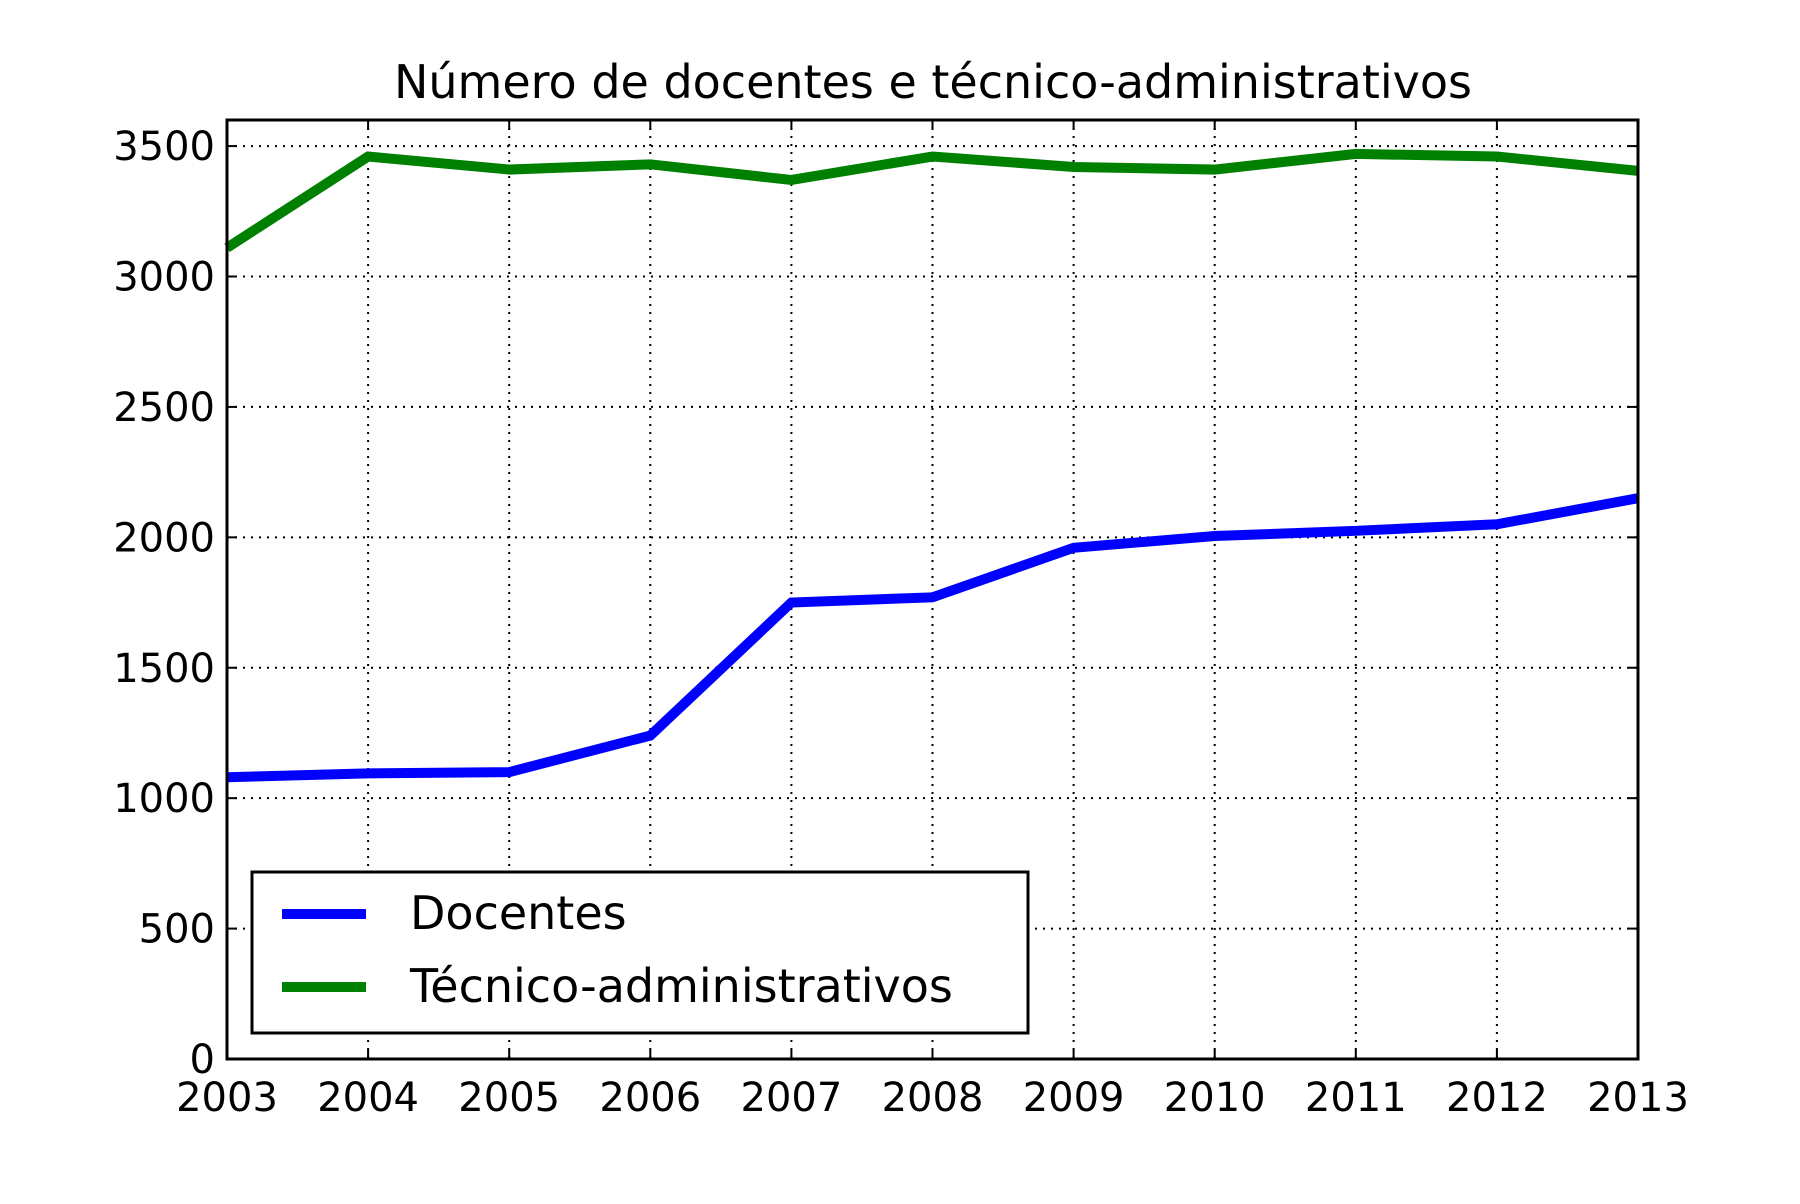 This screenshot has width=1800, height=1204. Describe the element at coordinates (1215, 1098) in the screenshot. I see `x-tick-label: 2010` at that location.